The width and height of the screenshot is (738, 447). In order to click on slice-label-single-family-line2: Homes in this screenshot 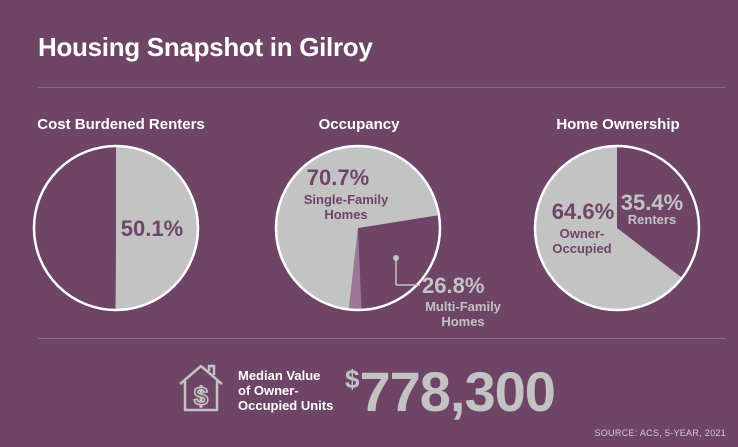, I will do `click(345, 214)`.